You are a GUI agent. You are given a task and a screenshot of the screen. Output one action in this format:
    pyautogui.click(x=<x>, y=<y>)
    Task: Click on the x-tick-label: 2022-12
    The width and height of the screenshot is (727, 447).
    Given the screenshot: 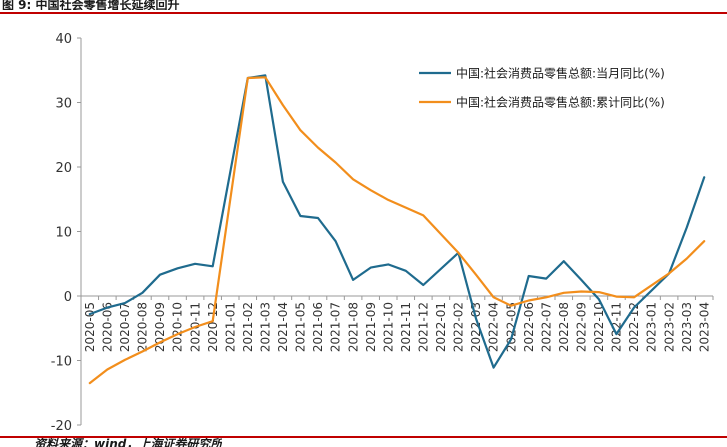 What is the action you would take?
    pyautogui.click(x=634, y=327)
    